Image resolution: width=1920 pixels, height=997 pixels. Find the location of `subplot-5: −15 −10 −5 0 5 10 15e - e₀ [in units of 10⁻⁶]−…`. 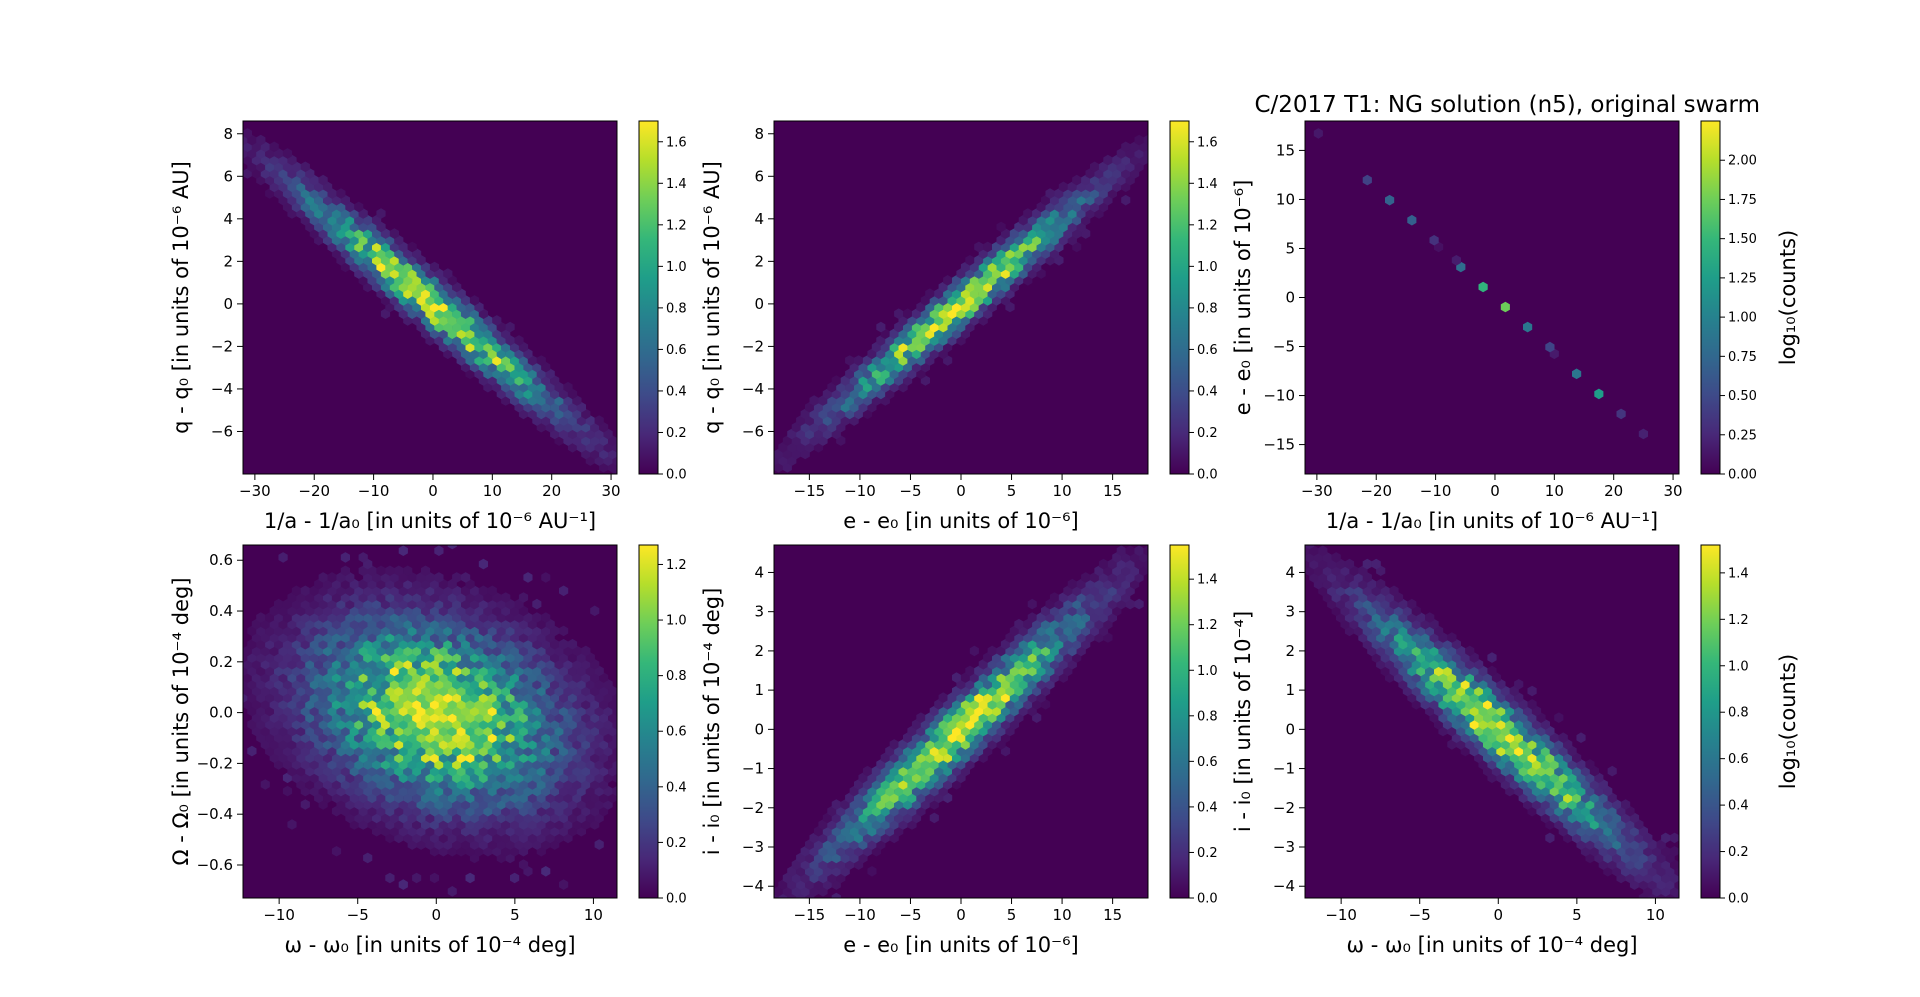

subplot-5: −15 −10 −5 0 5 10 15e - e₀ [in units of 10⁻⁶]−… is located at coordinates (959, 750).